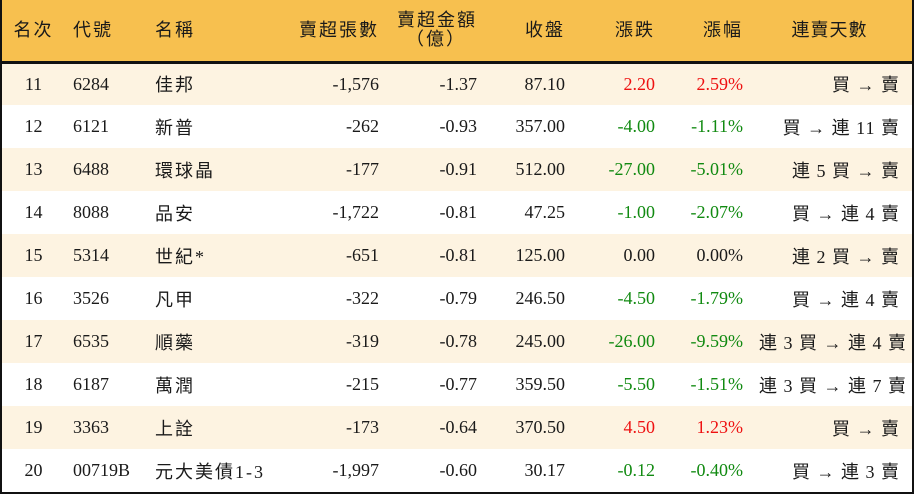 The image size is (914, 496). Describe the element at coordinates (841, 127) in the screenshot. I see `cell-streak: 買 → 連 11 賣` at that location.